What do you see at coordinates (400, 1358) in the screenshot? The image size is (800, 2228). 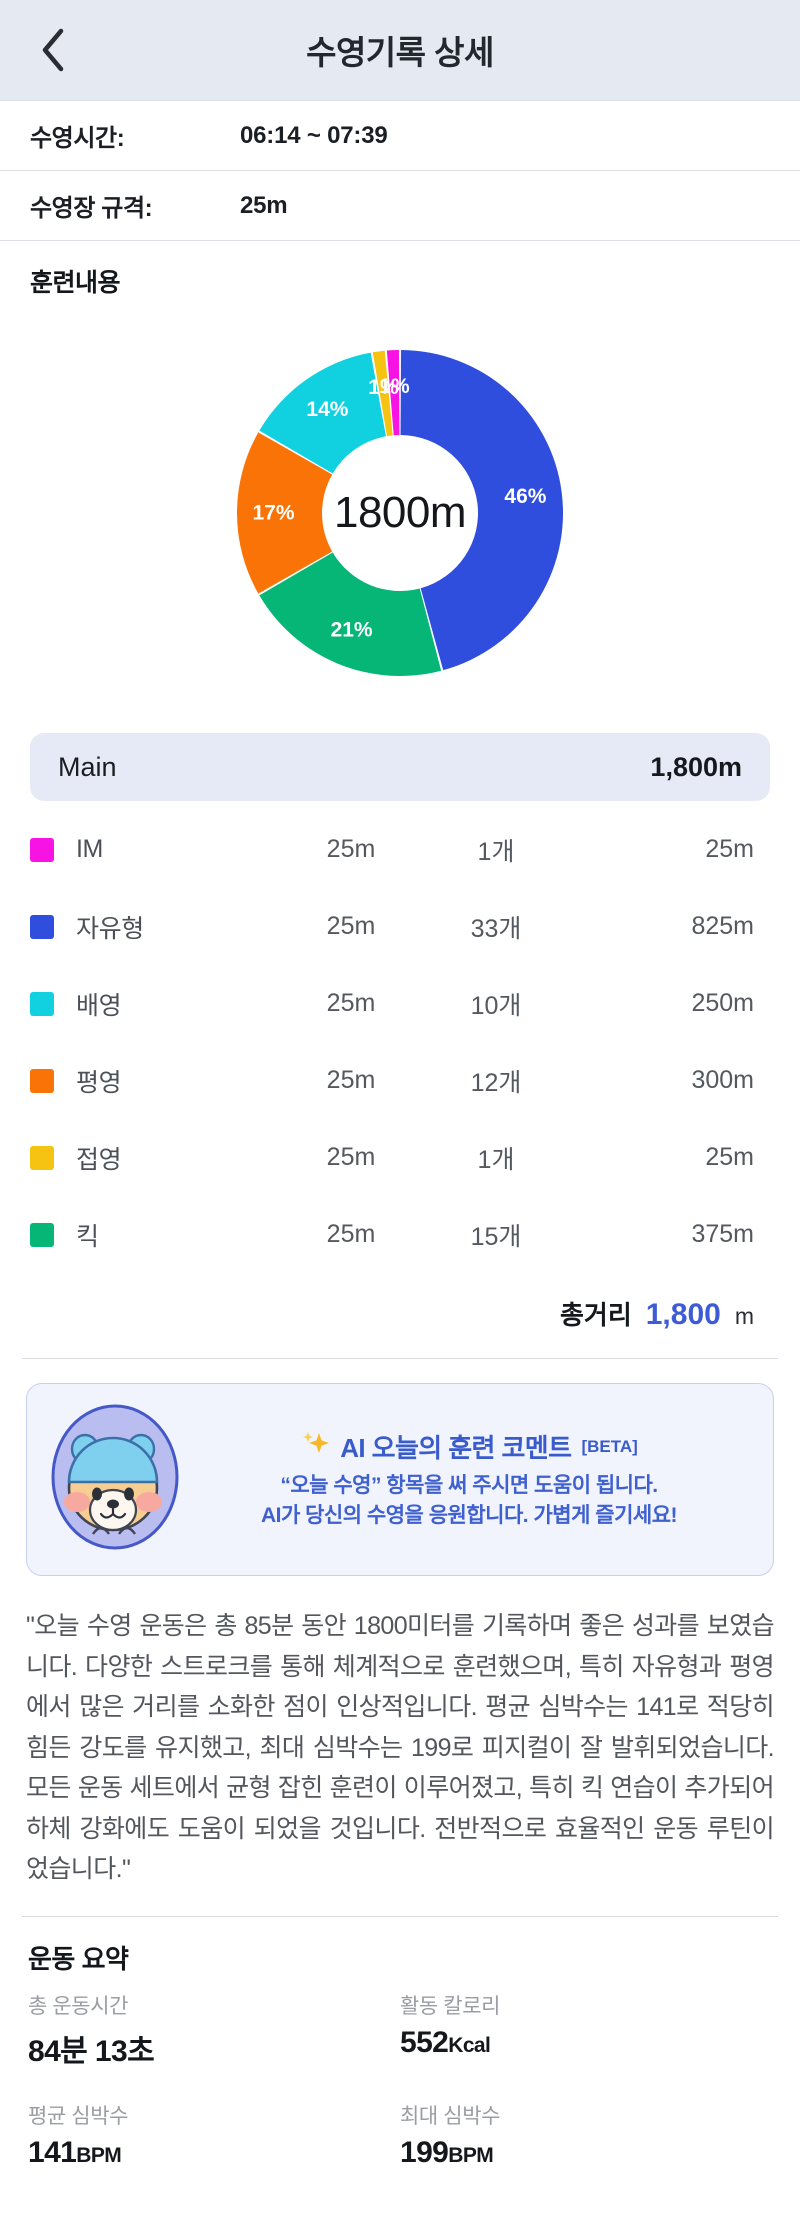 I see `section-divider` at bounding box center [400, 1358].